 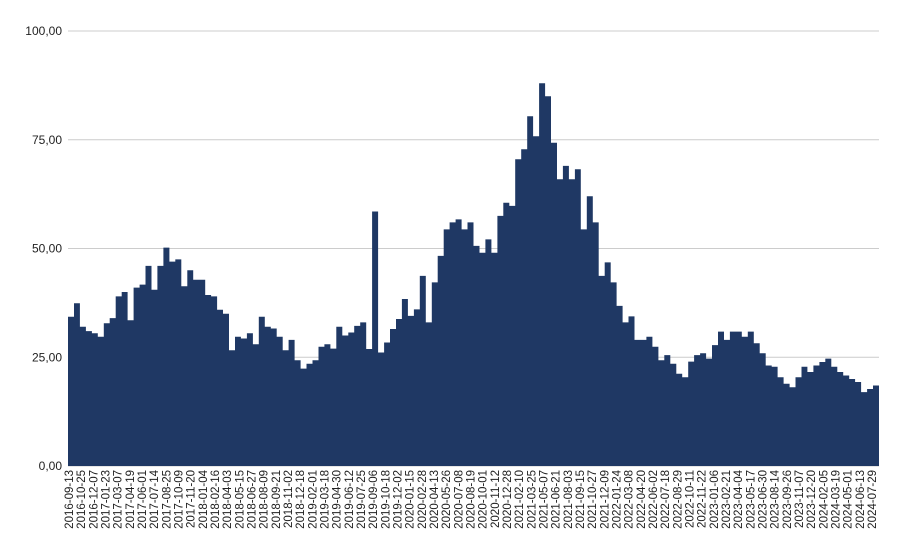 I want to click on x-tick-label: 2023-08-14, so click(x=776, y=498).